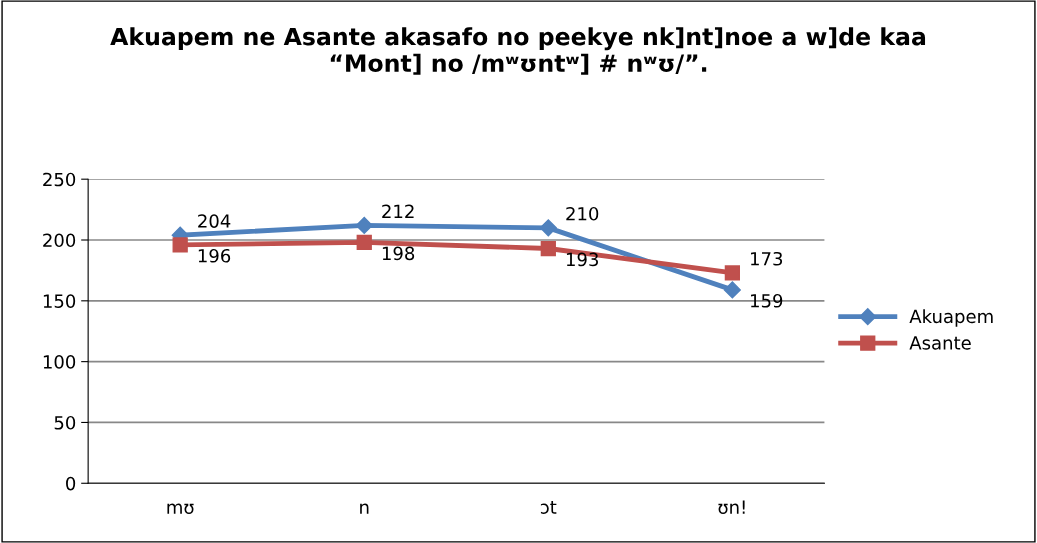 This screenshot has width=1037, height=543. I want to click on y-tick-label: 50, so click(65, 422).